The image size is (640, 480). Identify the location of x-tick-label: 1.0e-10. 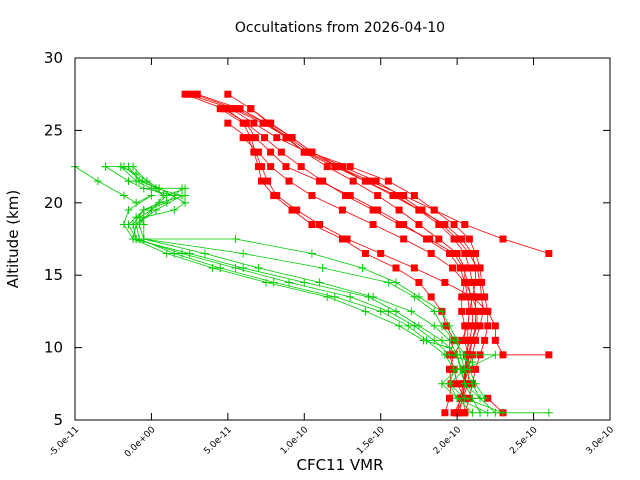
(295, 441).